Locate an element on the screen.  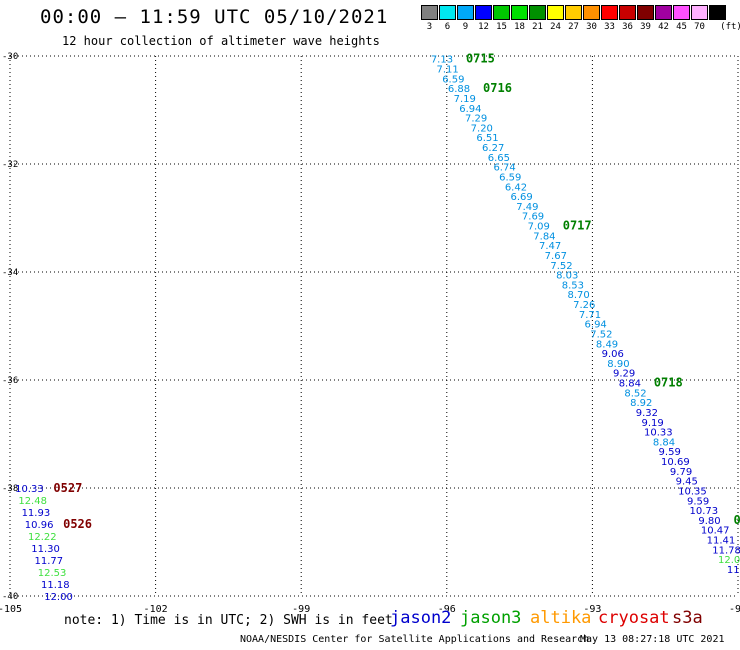
color-swatch-label: 3 is located at coordinates (429, 27).